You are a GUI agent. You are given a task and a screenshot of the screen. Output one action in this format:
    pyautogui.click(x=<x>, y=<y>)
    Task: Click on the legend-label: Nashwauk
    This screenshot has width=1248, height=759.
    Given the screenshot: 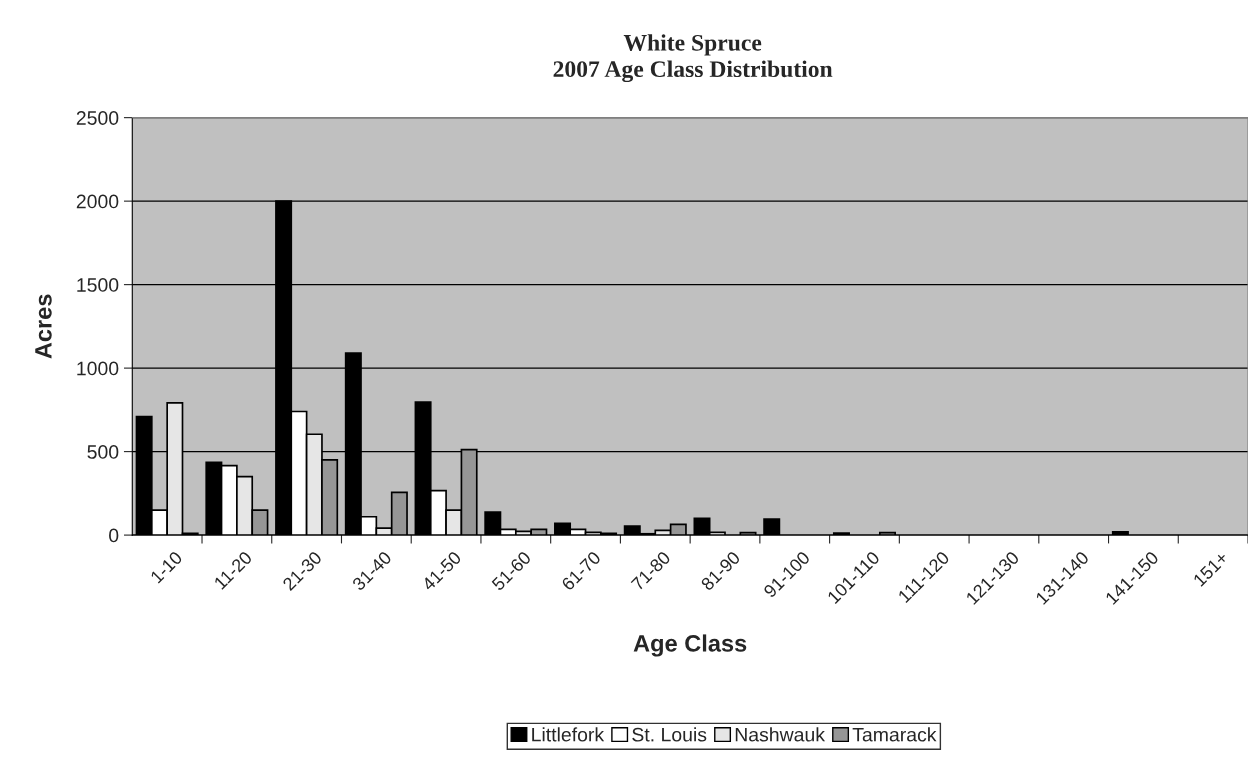 What is the action you would take?
    pyautogui.click(x=780, y=734)
    